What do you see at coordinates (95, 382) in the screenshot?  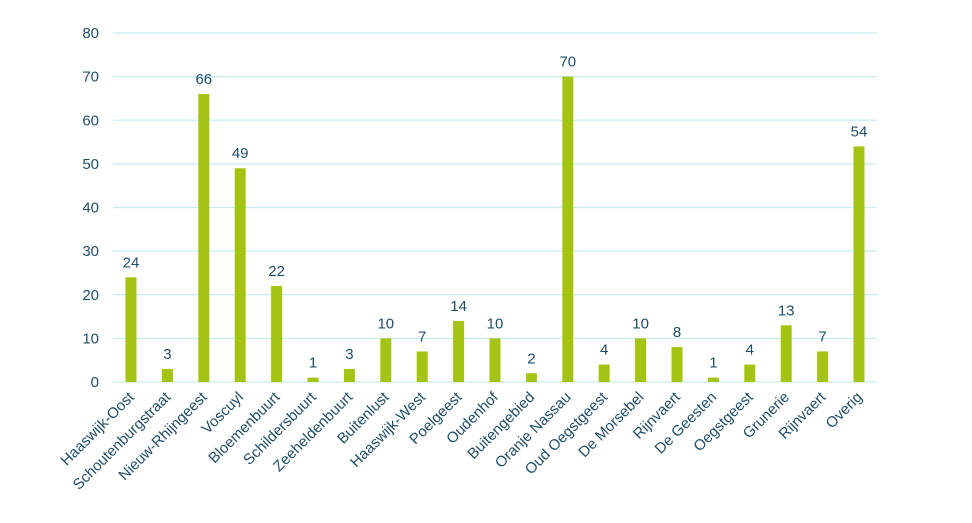 I see `y-tick-label: 0` at bounding box center [95, 382].